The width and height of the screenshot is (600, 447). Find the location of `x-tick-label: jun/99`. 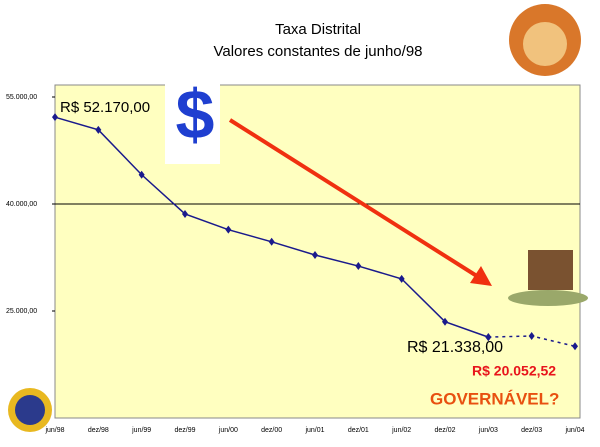

x-tick-label: jun/99 is located at coordinates (141, 430).